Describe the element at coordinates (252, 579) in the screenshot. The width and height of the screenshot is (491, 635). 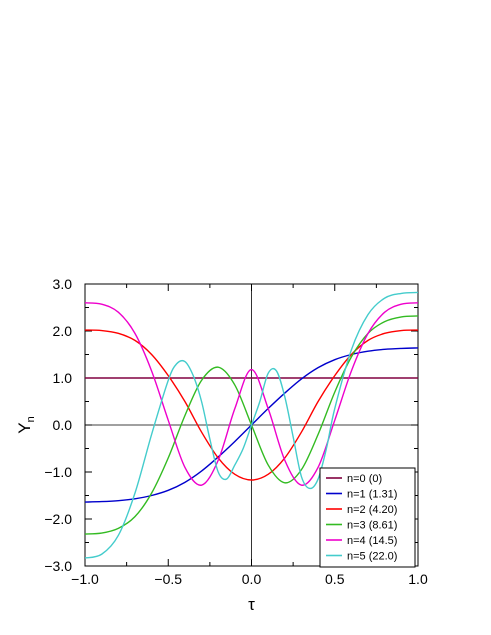
I see `x-tick-label: 0.0` at that location.